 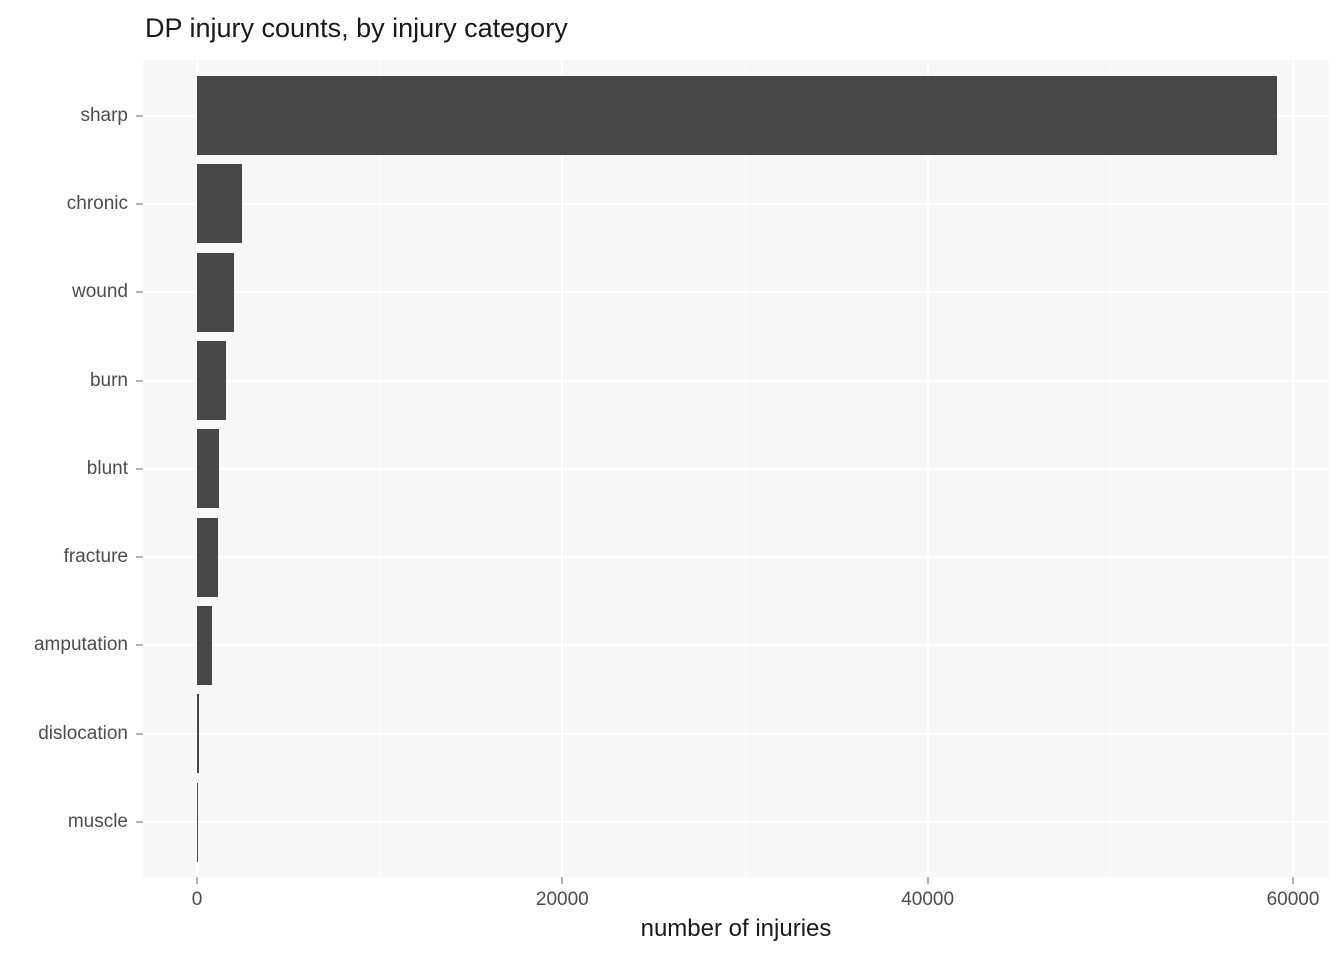 I want to click on chart-title: DP injury counts, by injury category, so click(x=356, y=28).